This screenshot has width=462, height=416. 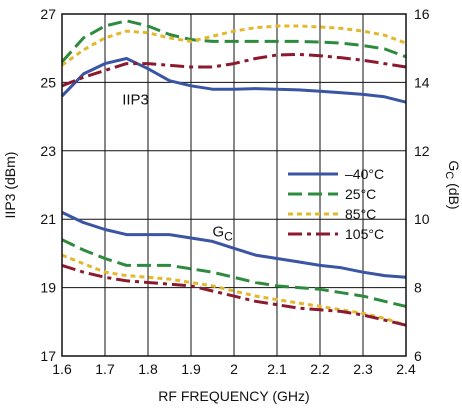 I want to click on x-tick-label: 2.2, so click(x=320, y=369).